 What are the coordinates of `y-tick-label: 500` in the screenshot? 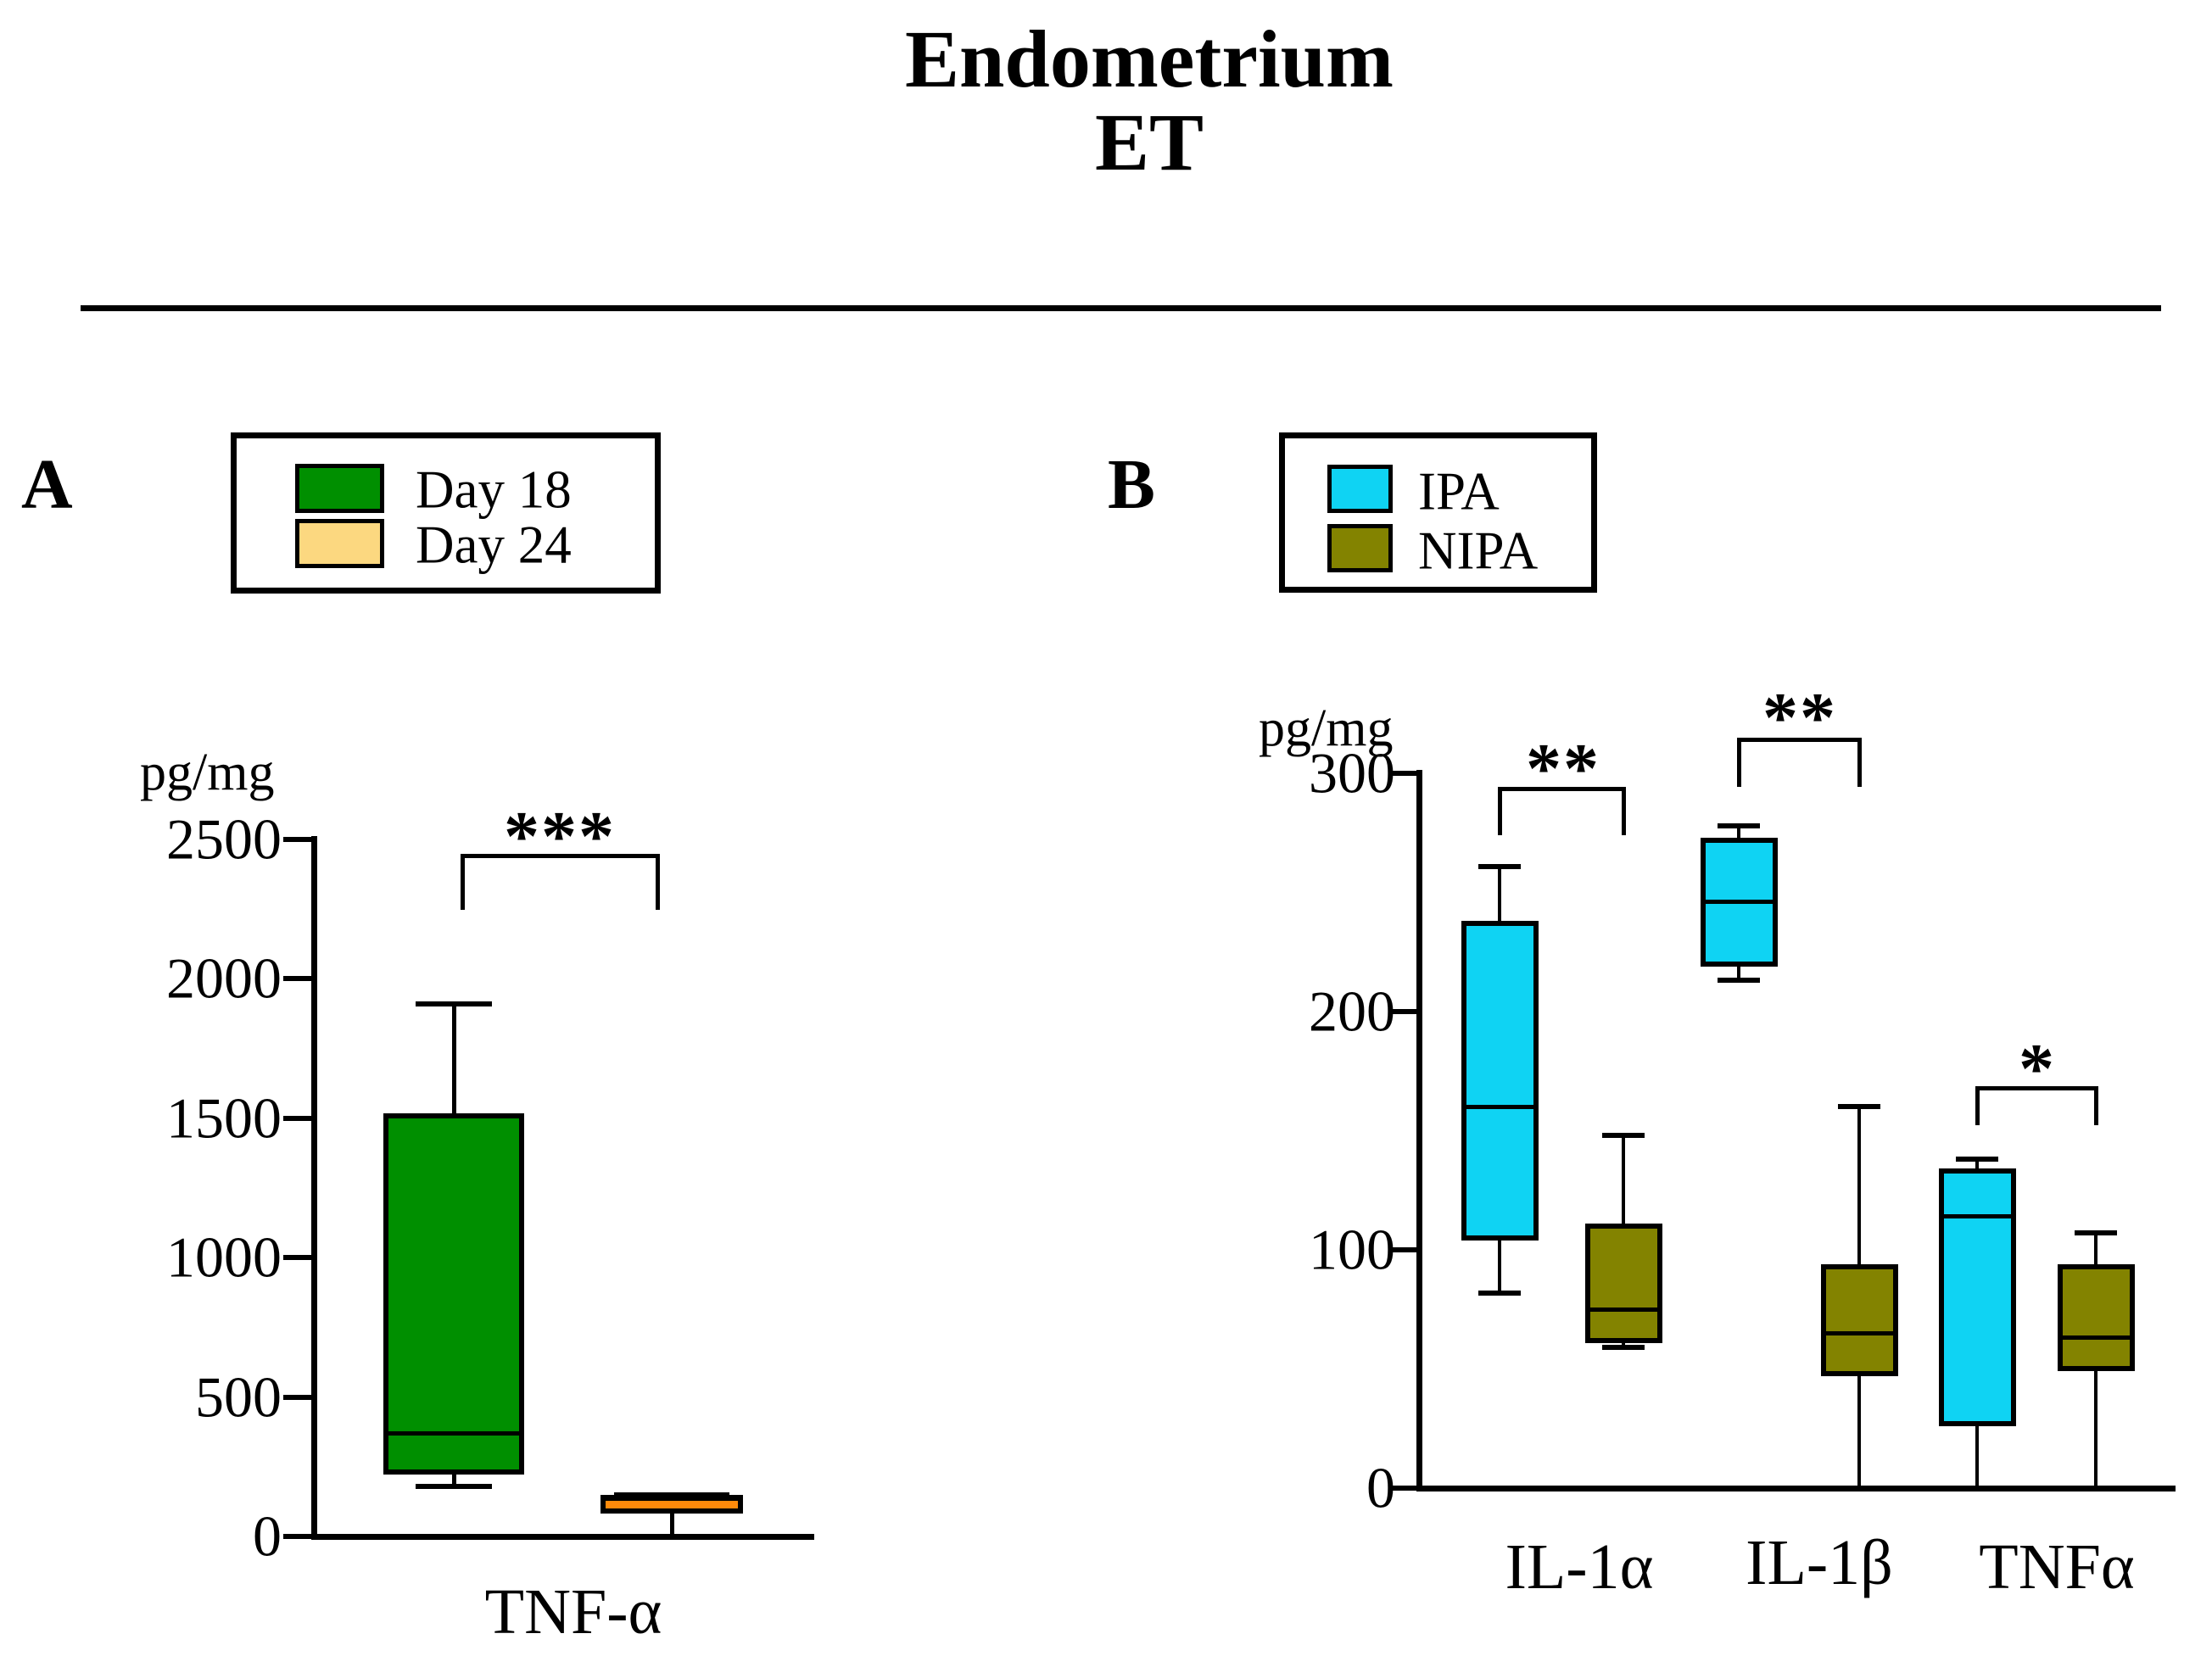 It's located at (239, 1397).